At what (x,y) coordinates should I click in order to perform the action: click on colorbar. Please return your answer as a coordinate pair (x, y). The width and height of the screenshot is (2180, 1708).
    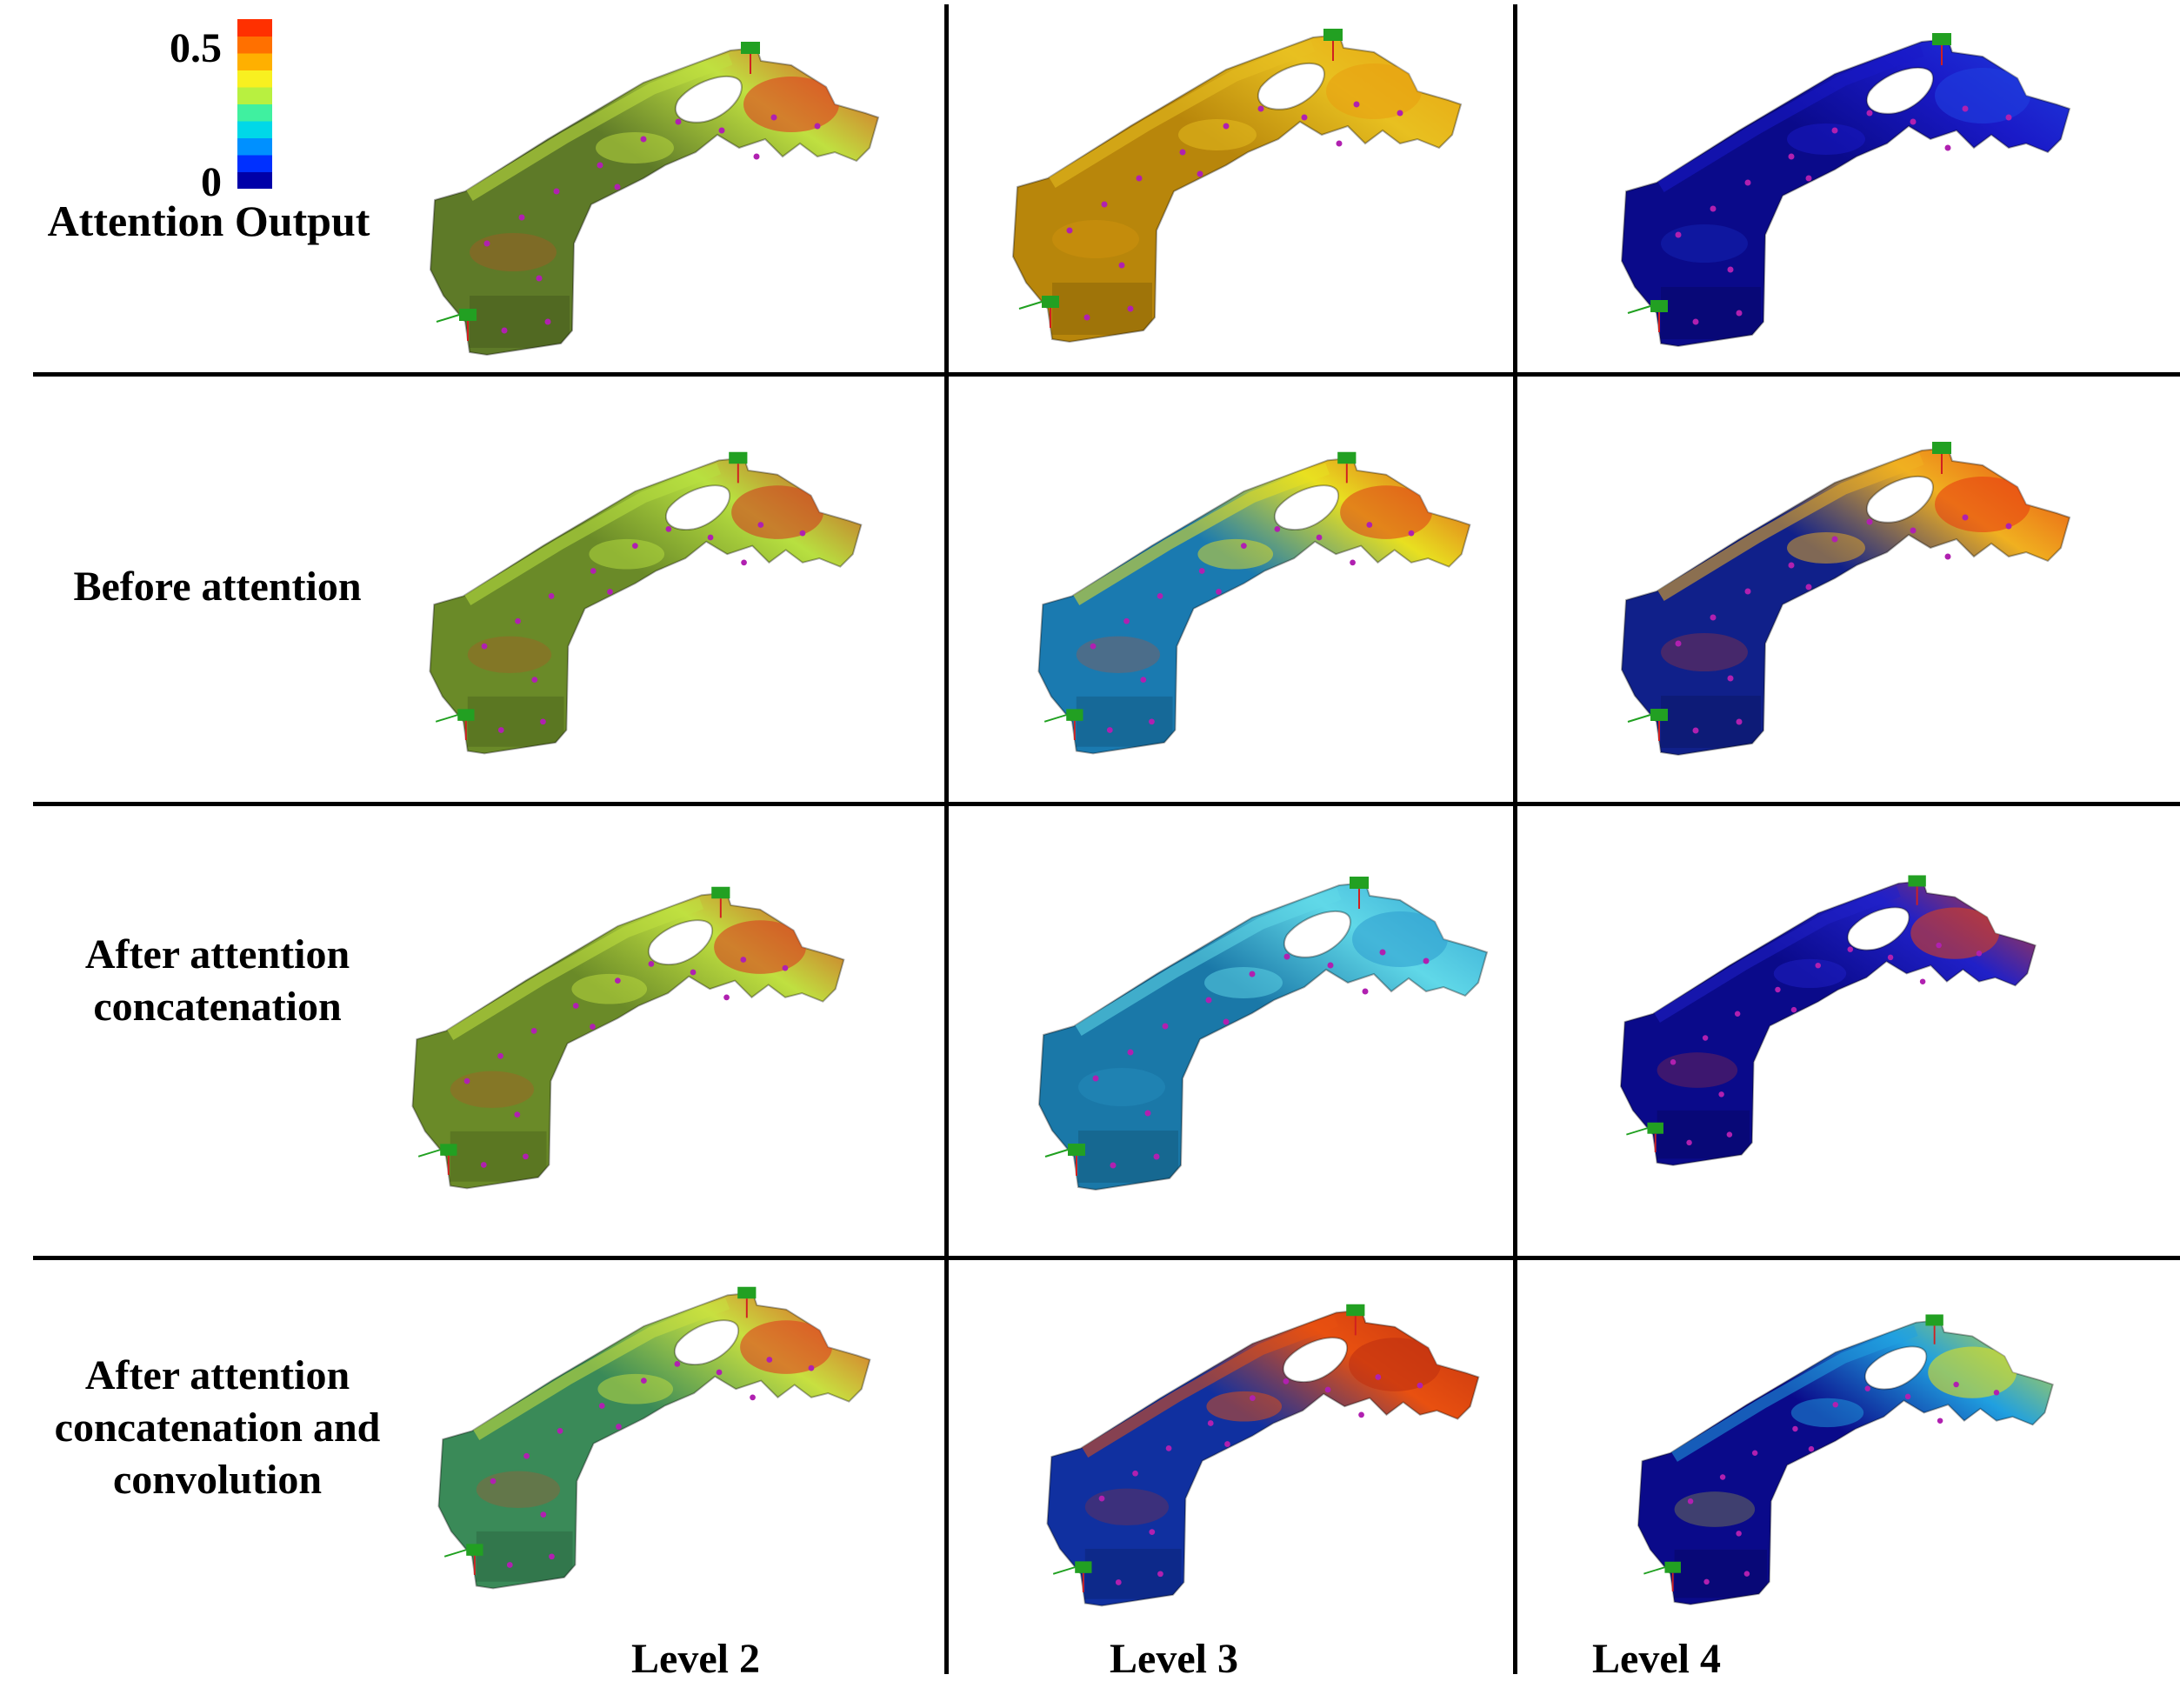
    Looking at the image, I should click on (254, 104).